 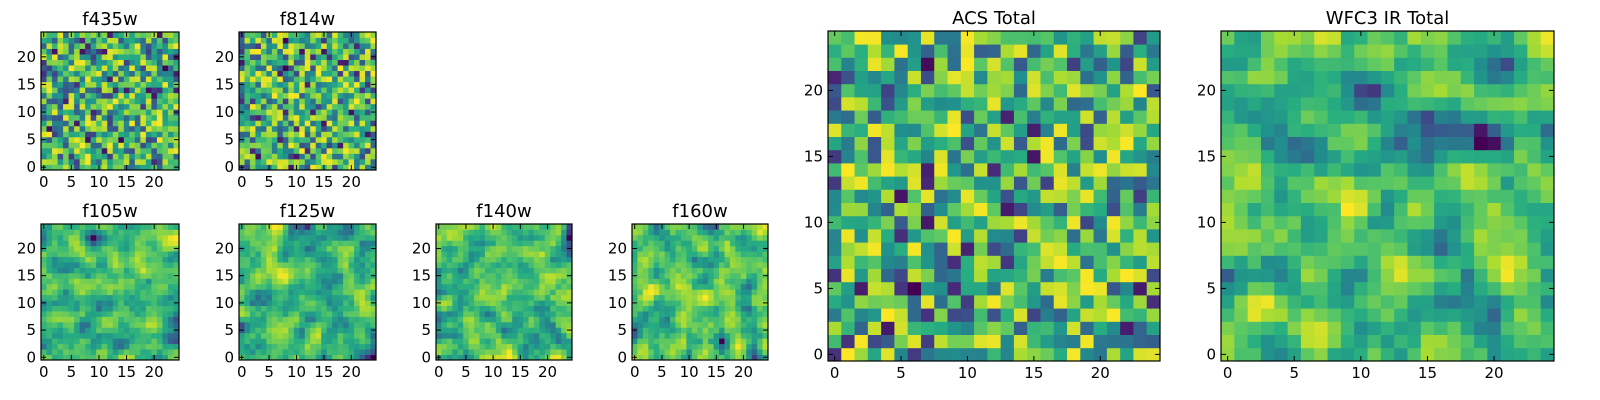 What do you see at coordinates (635, 372) in the screenshot?
I see `x-tick-label: 0` at bounding box center [635, 372].